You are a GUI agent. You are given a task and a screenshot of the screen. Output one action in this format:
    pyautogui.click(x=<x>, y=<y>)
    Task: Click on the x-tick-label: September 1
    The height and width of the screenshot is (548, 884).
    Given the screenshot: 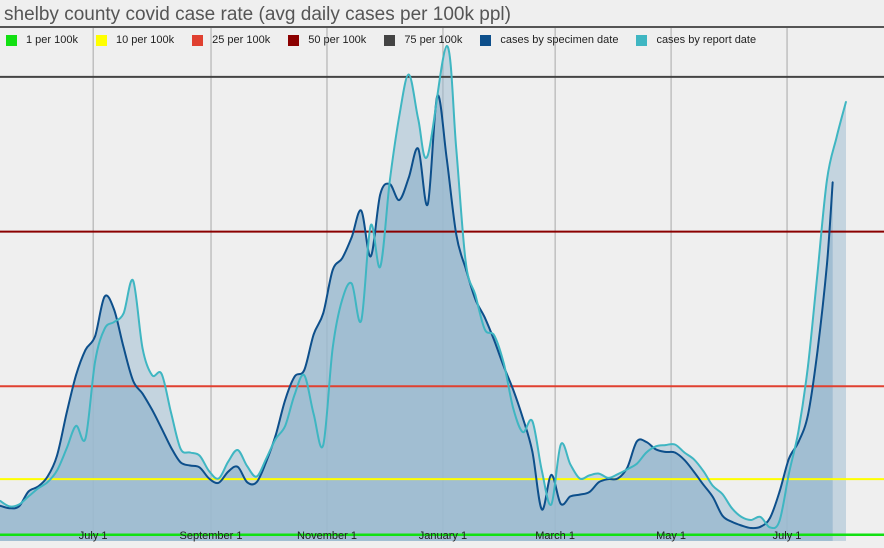 What is the action you would take?
    pyautogui.click(x=211, y=536)
    